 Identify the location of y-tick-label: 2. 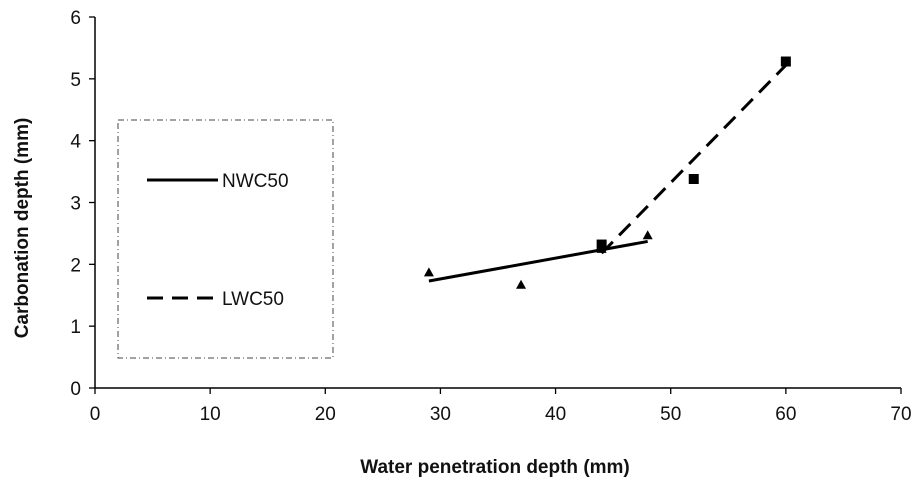
(75, 265).